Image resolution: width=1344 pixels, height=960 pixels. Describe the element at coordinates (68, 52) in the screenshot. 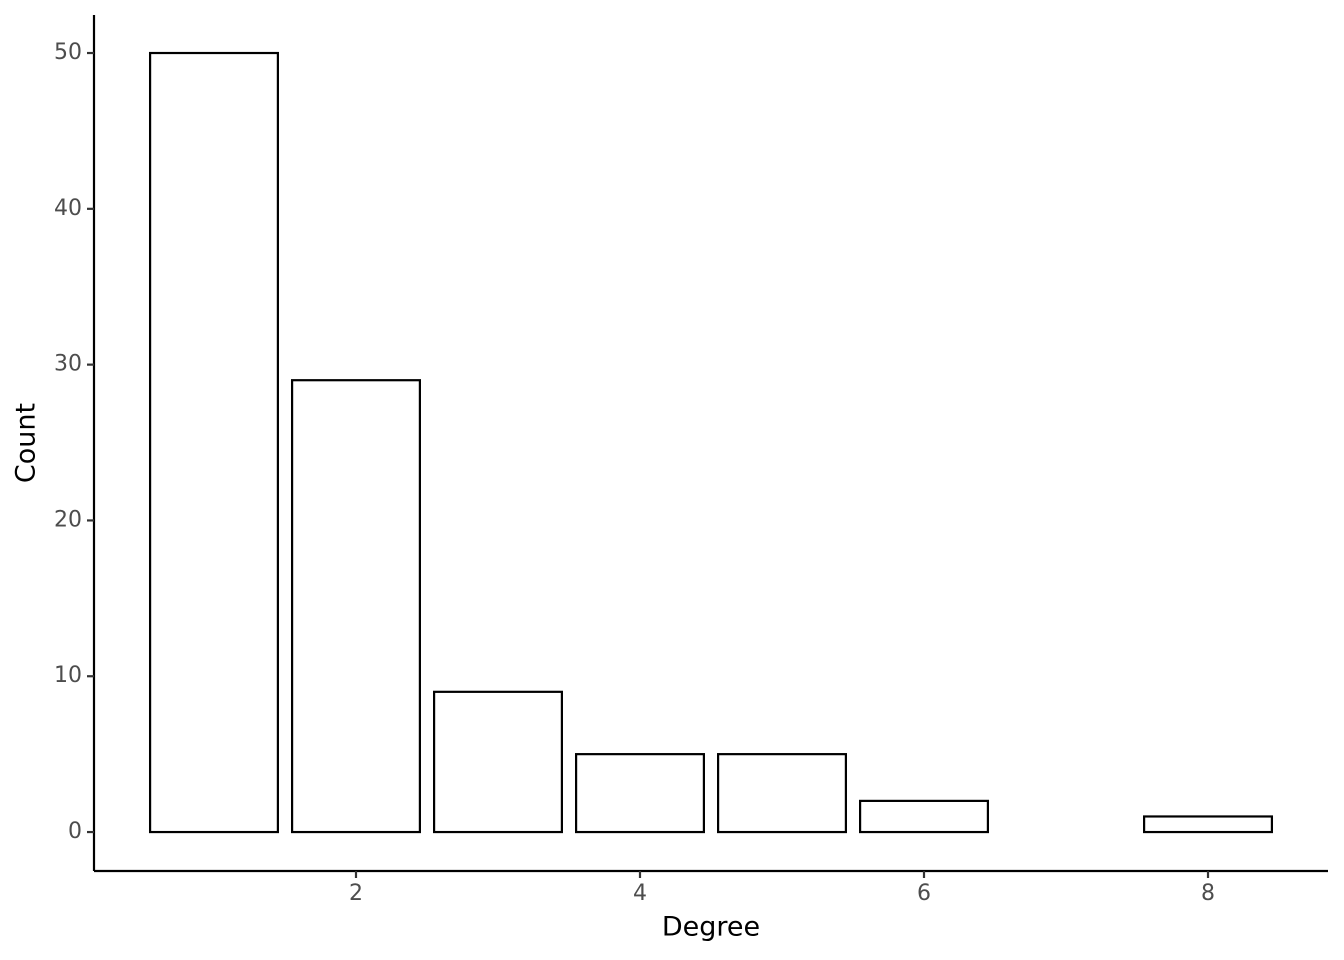

I see `y-tick-label: 50` at that location.